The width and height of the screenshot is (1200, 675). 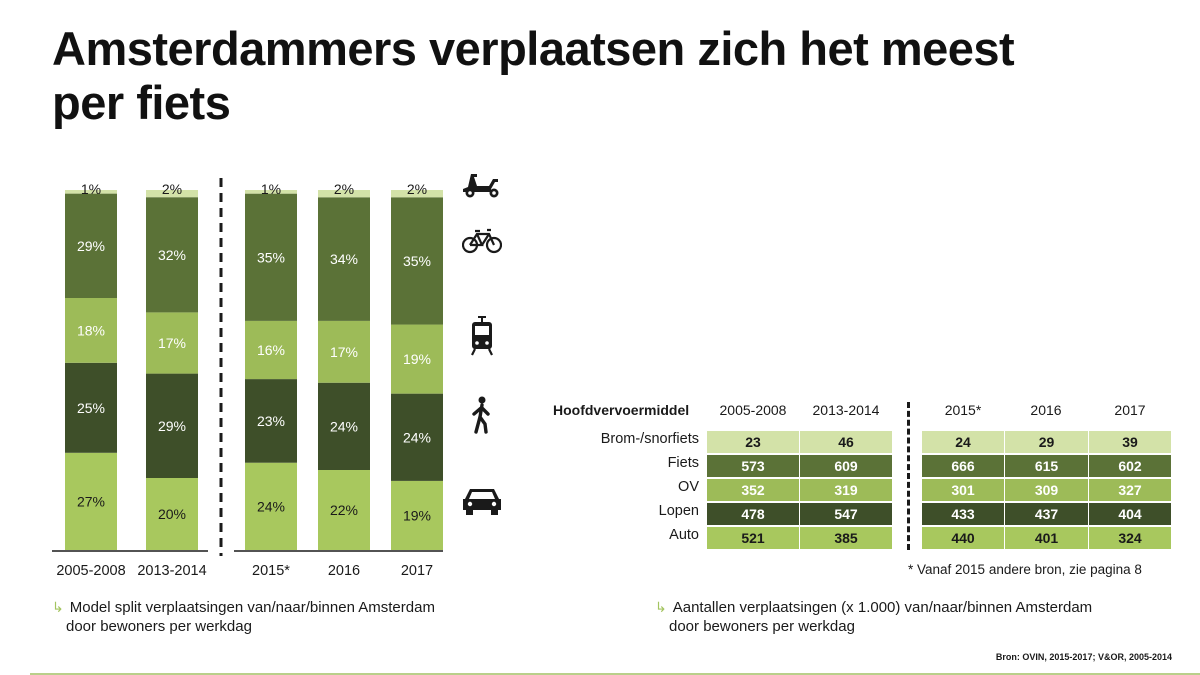 I want to click on x-tick-label: 2005-2008, so click(x=90, y=571).